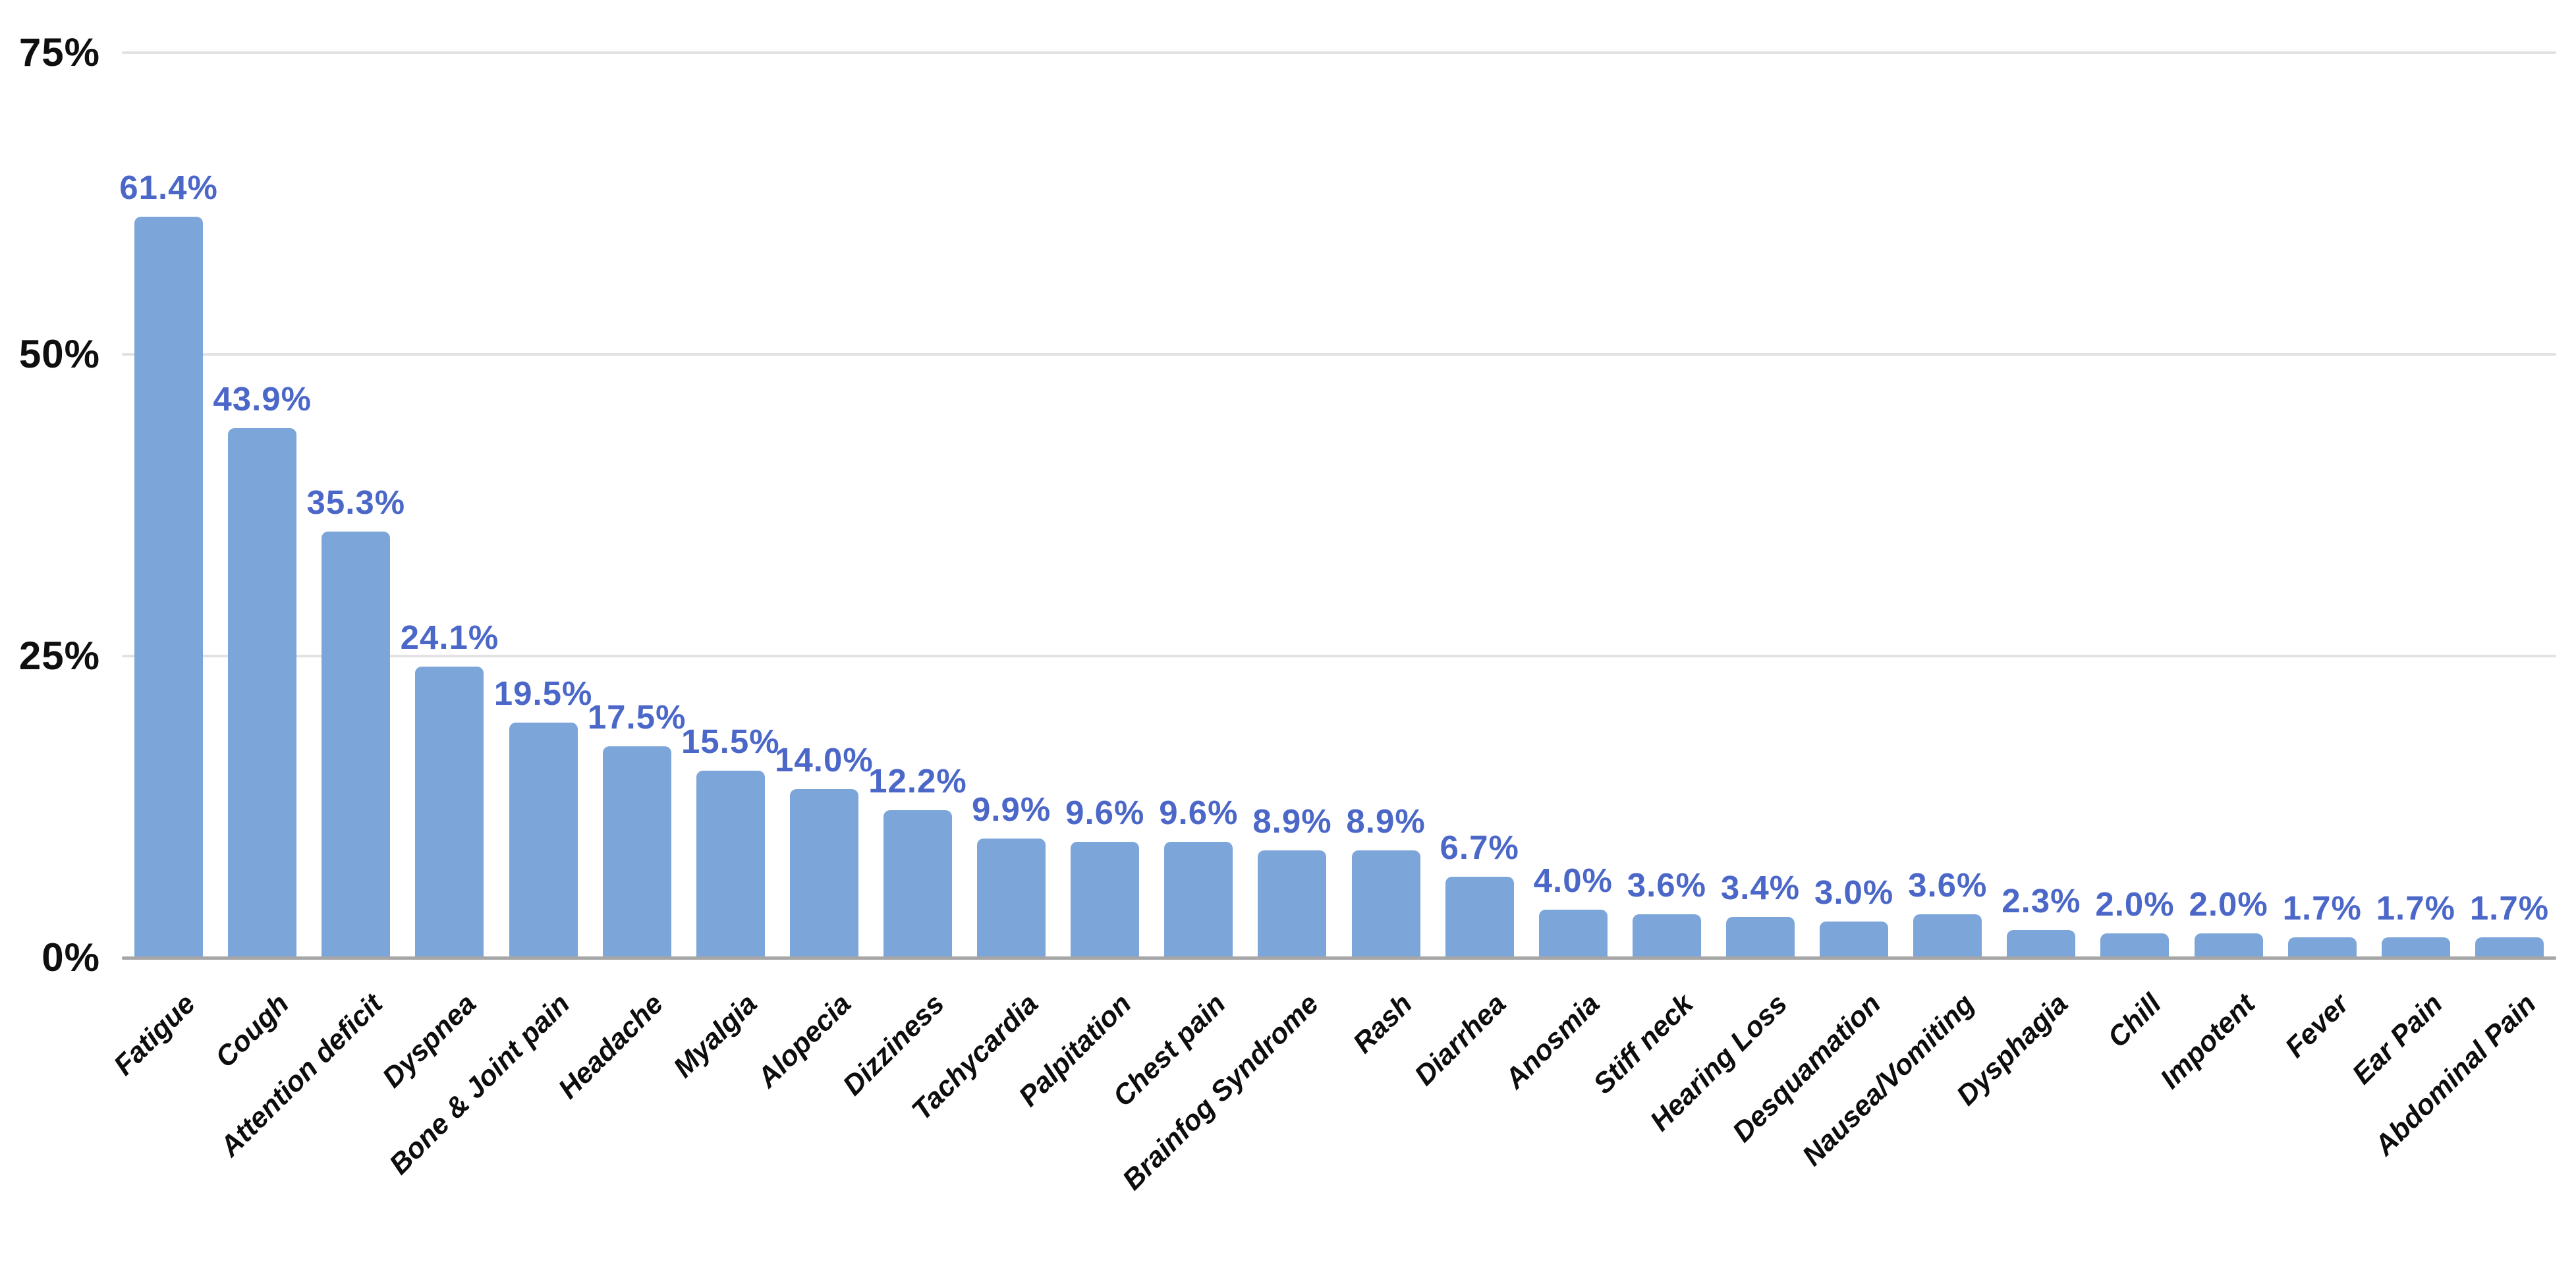  Describe the element at coordinates (59, 656) in the screenshot. I see `y-axis-tick-label: 25%` at that location.